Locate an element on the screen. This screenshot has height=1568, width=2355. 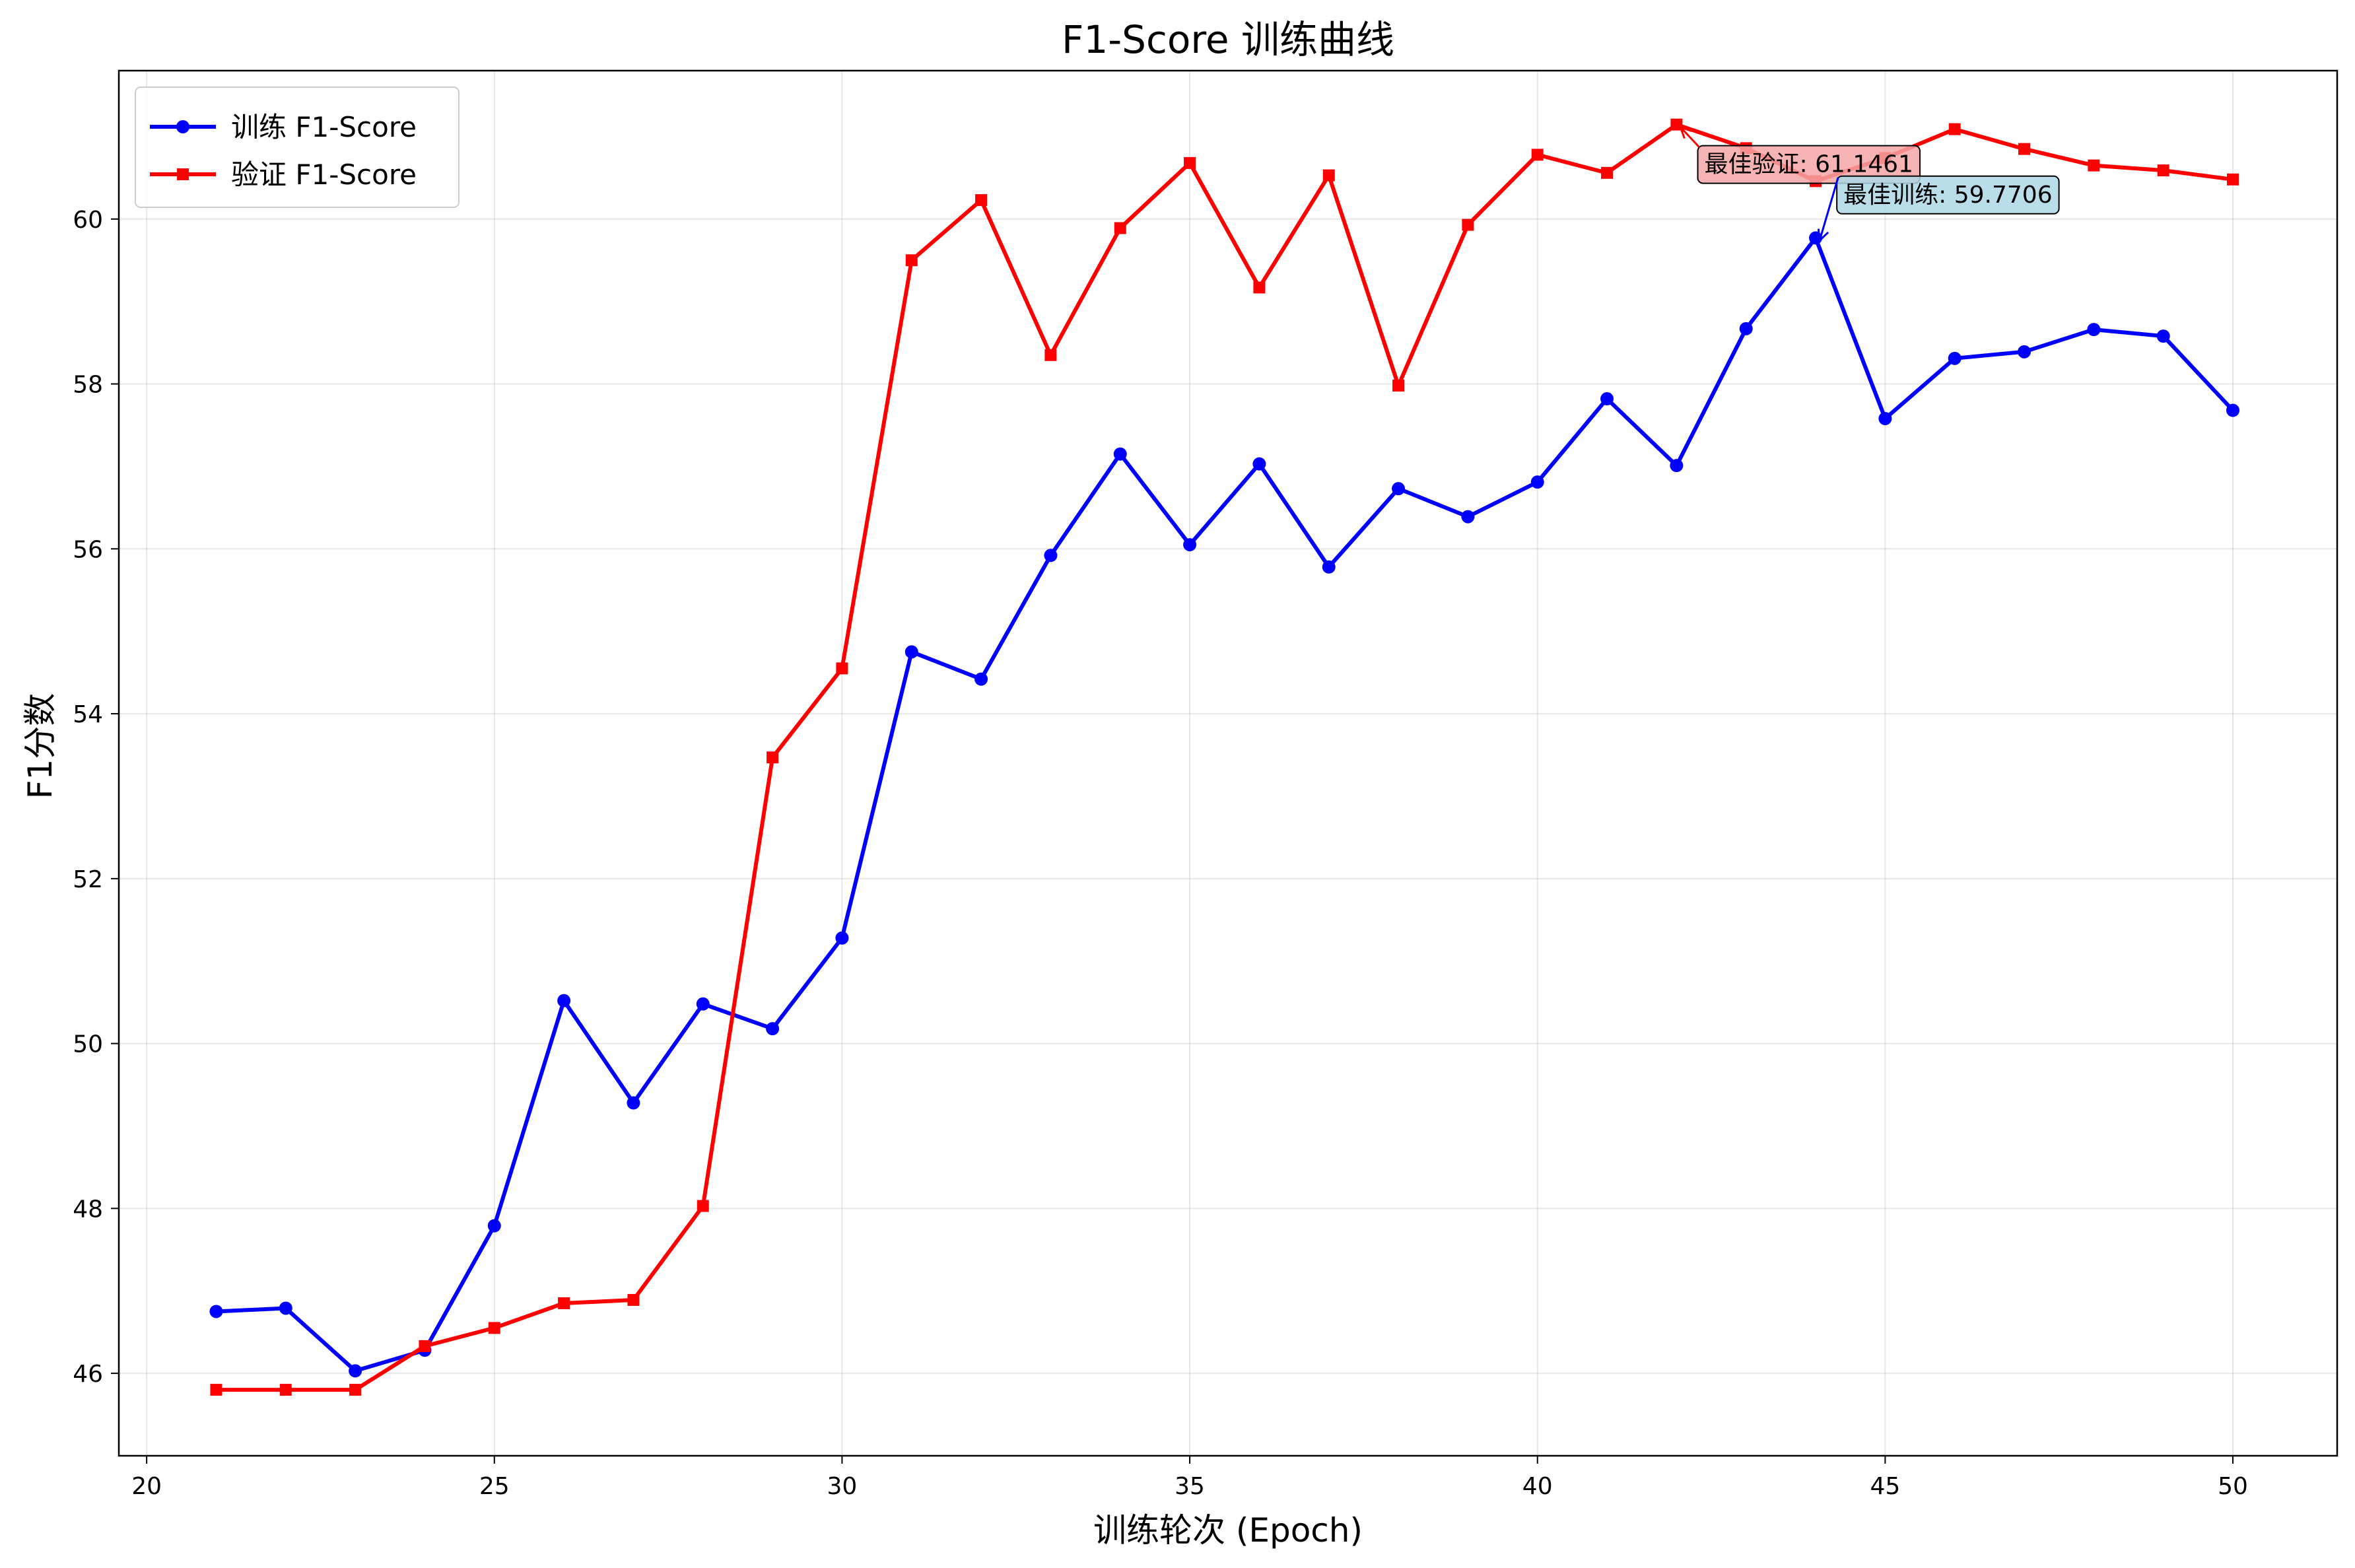
x-tick-label: 35 is located at coordinates (1190, 1486).